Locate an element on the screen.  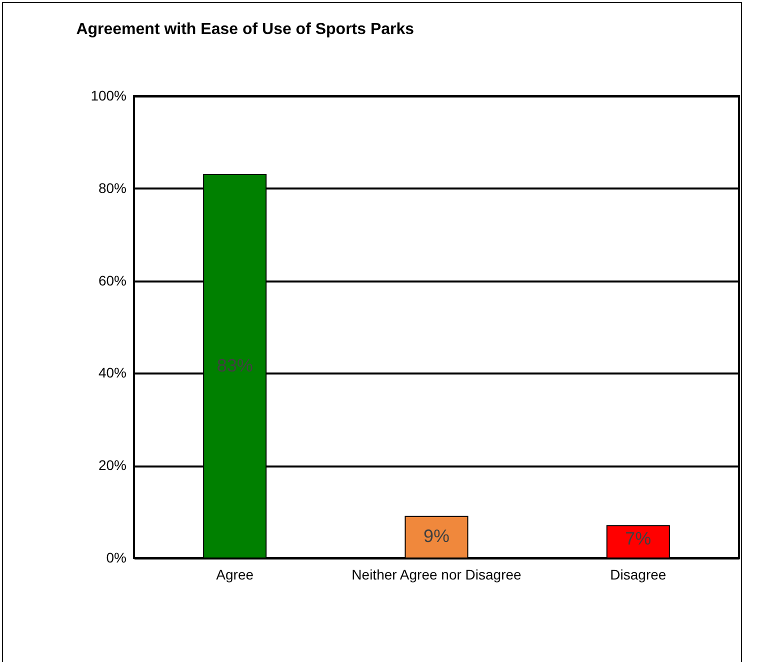
data-label: 83% is located at coordinates (234, 365).